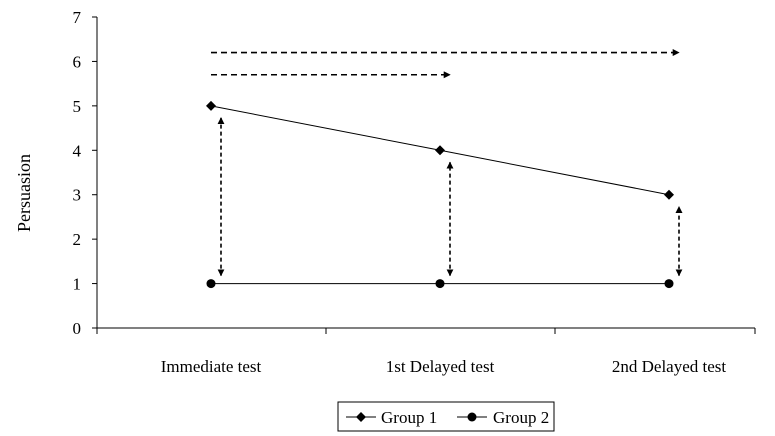  I want to click on y-tick-label: 4, so click(77, 150).